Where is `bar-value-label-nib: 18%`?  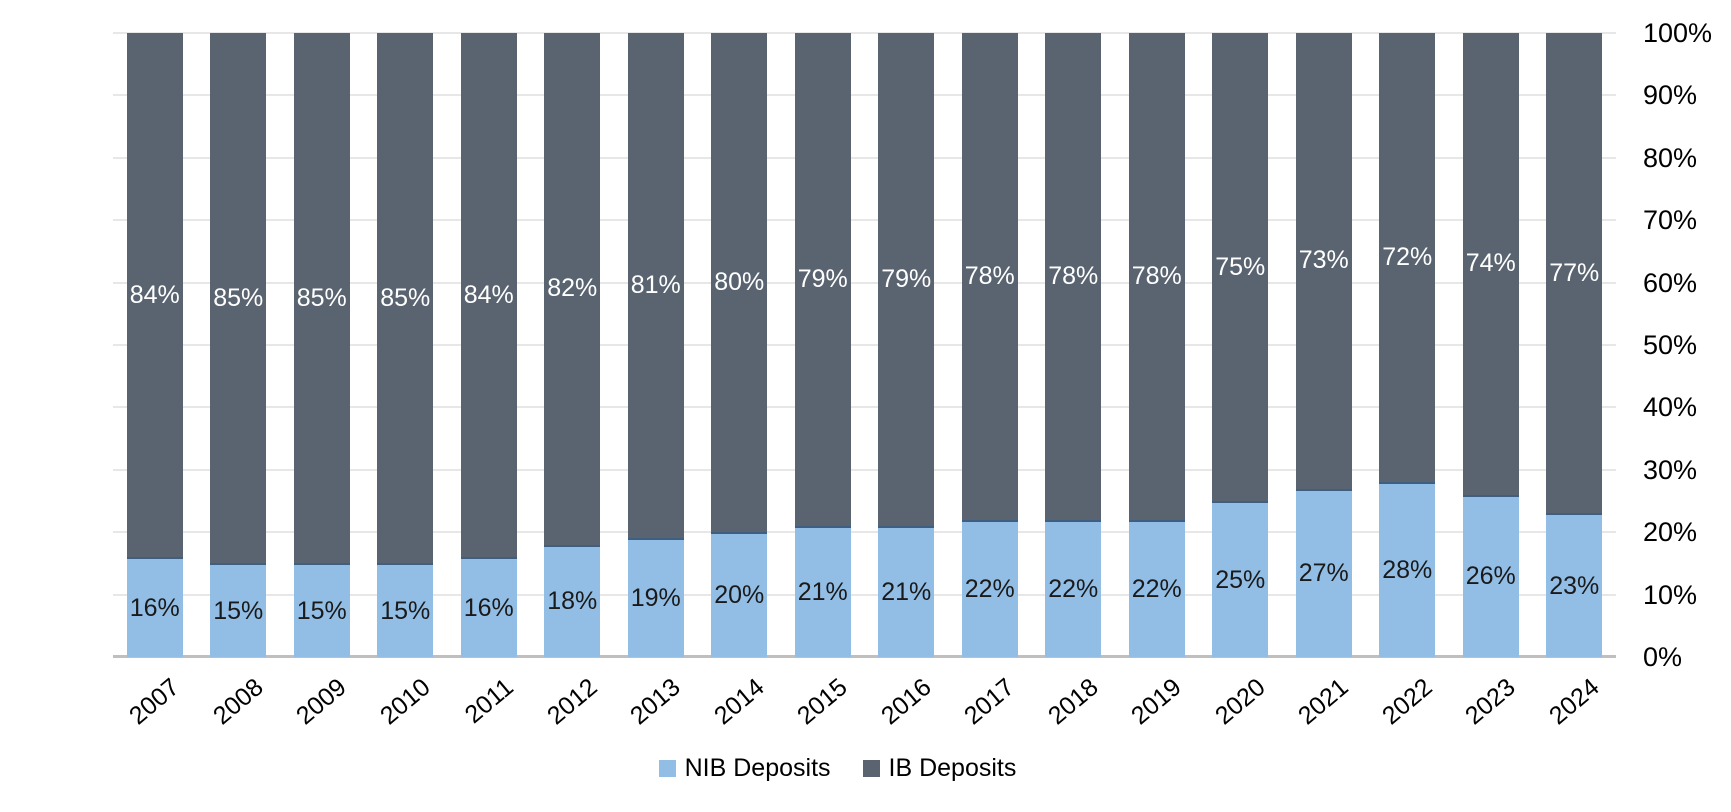 bar-value-label-nib: 18% is located at coordinates (572, 601).